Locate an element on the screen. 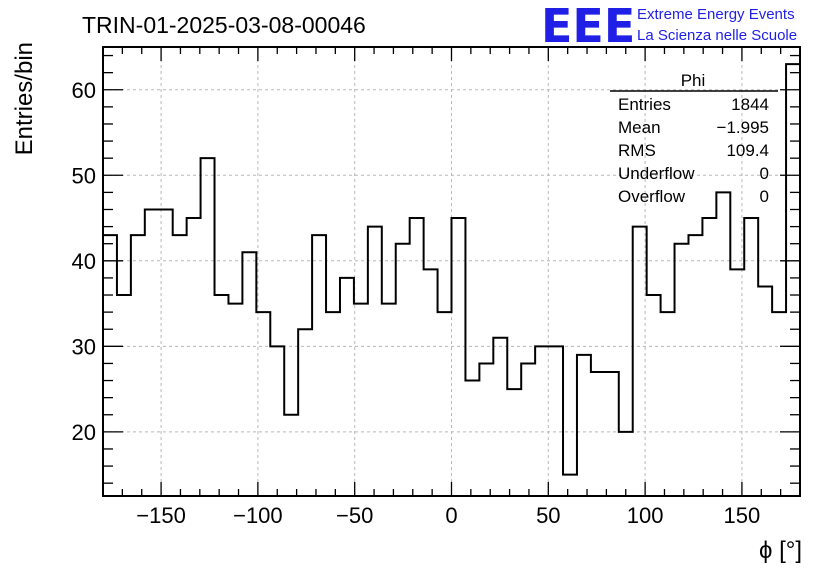 The width and height of the screenshot is (836, 572). stats-value: 1844 is located at coordinates (750, 104).